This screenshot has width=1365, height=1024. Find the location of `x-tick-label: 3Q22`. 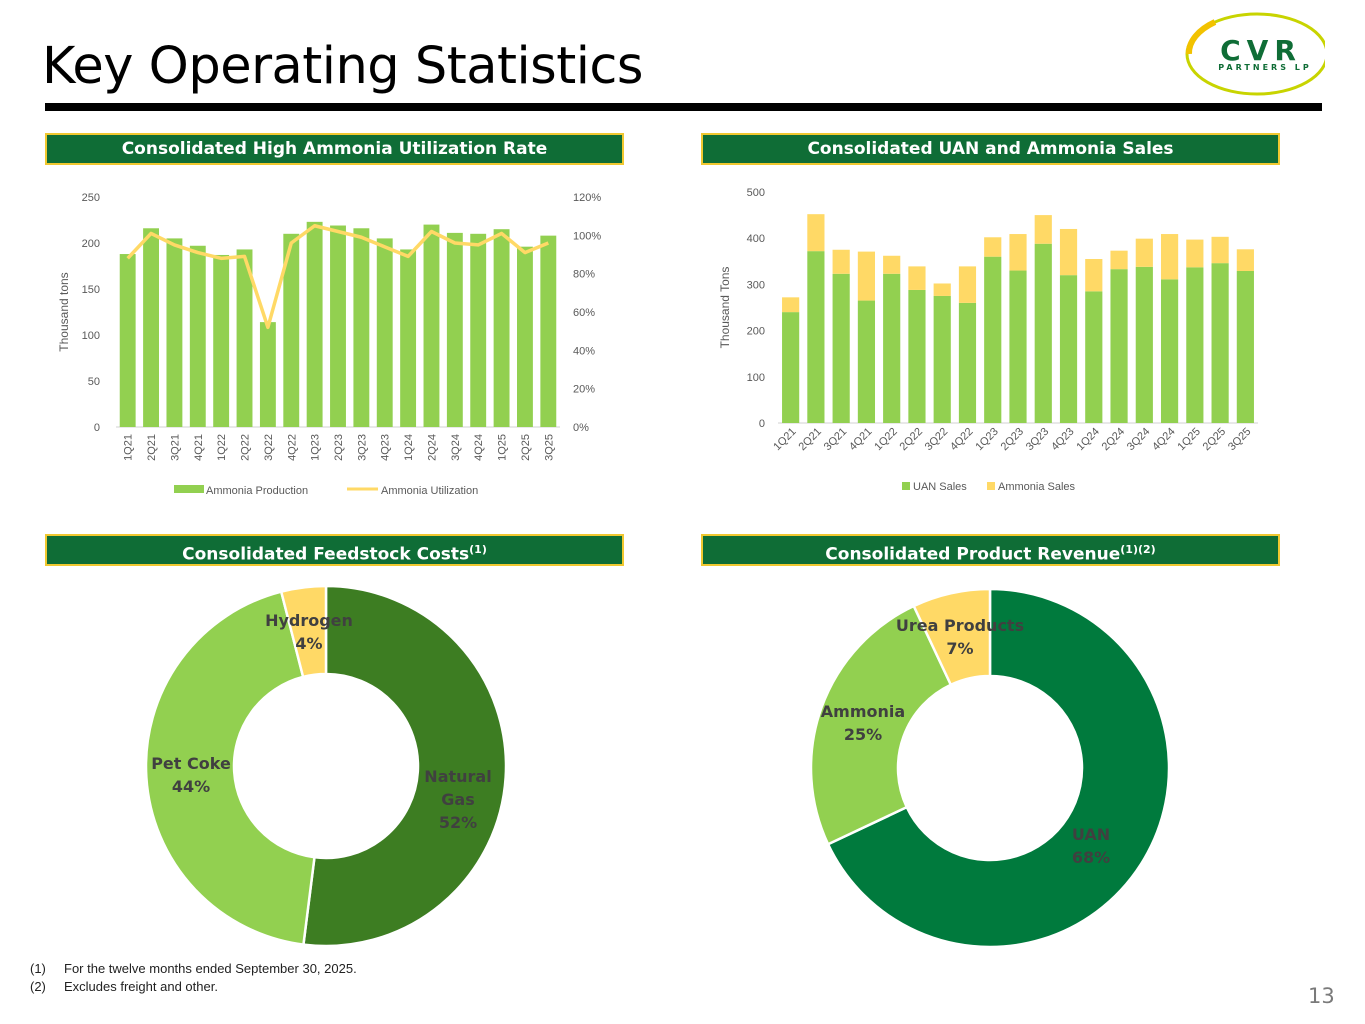

x-tick-label: 3Q22 is located at coordinates (937, 440).